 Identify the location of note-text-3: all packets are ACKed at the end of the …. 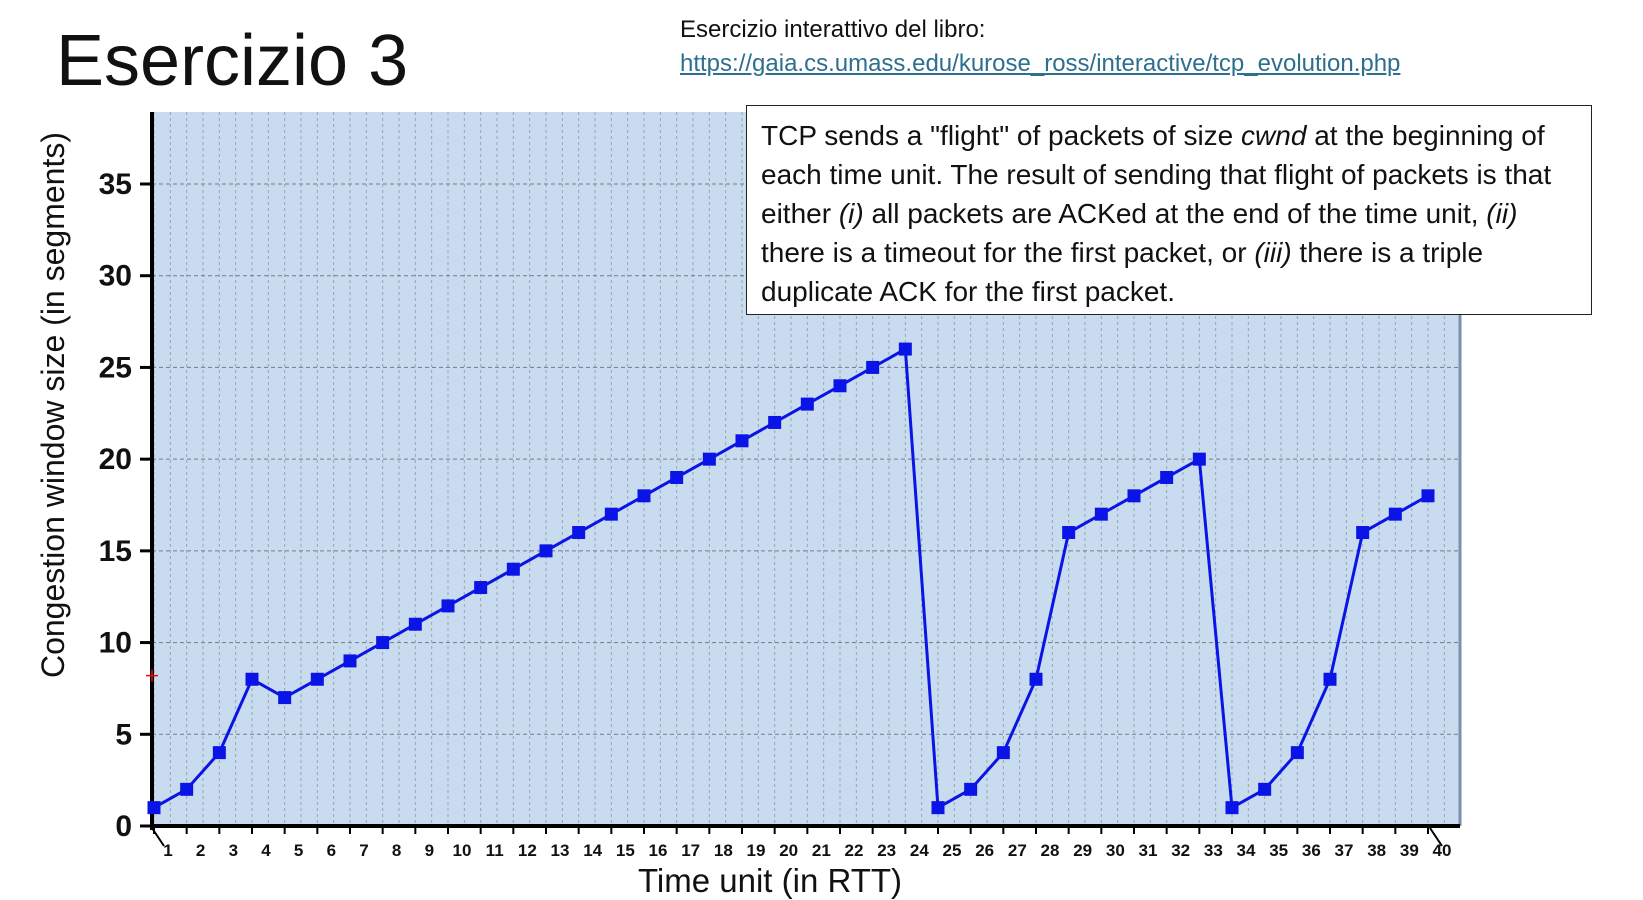
(1175, 213).